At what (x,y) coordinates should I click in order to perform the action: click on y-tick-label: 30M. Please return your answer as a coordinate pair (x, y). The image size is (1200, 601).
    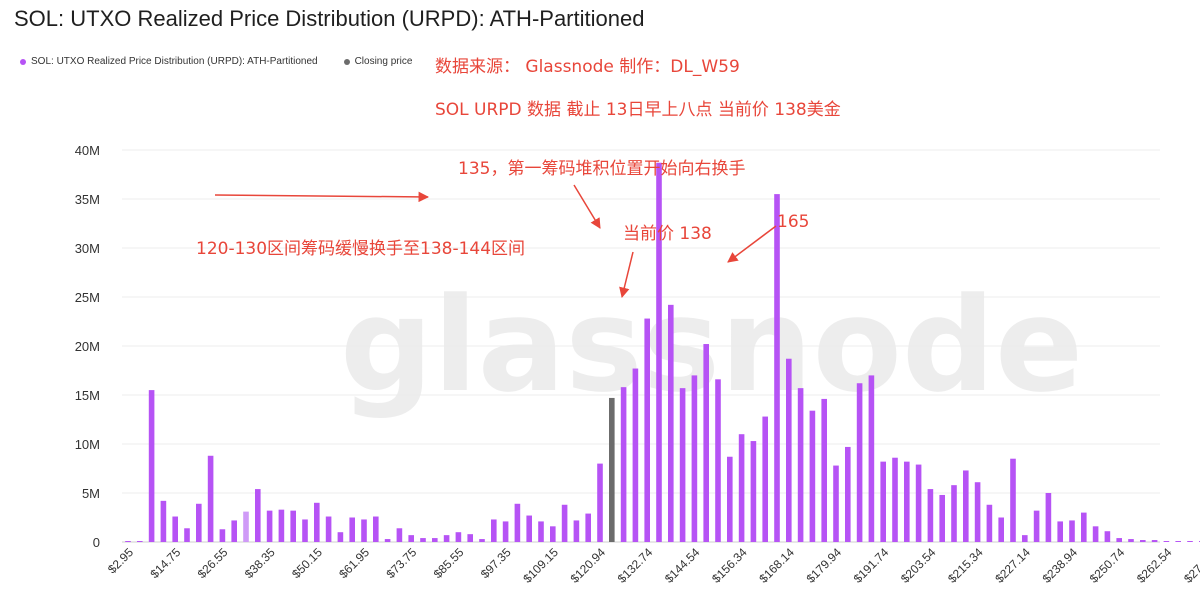
    Looking at the image, I should click on (87, 248).